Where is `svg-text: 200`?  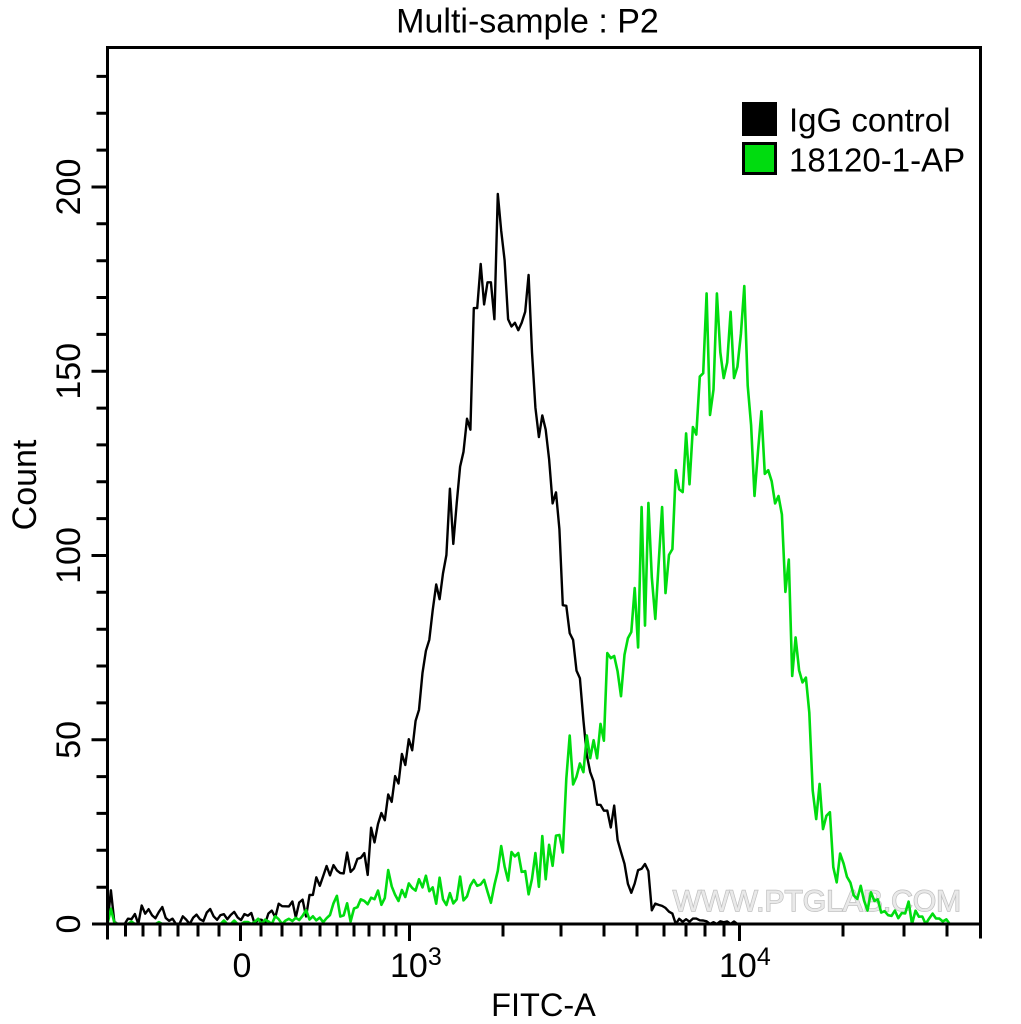 svg-text: 200 is located at coordinates (69, 187).